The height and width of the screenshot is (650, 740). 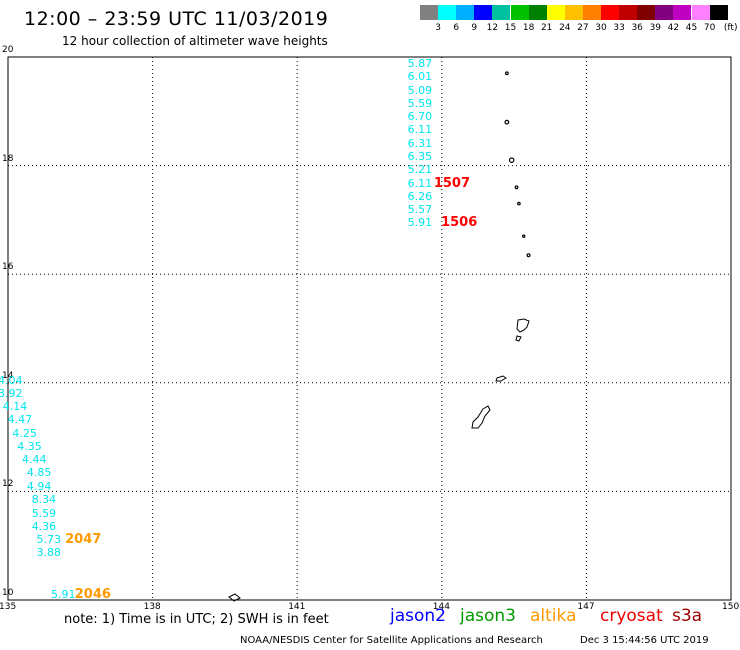 I want to click on y-tick-label: 14, so click(x=8, y=375).